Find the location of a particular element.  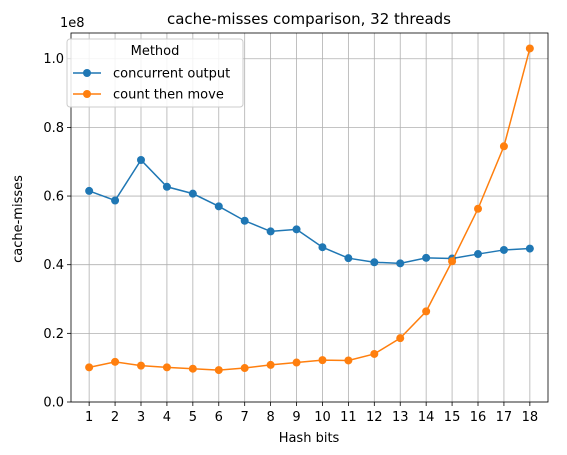

x-tick-label: 6 is located at coordinates (219, 417).